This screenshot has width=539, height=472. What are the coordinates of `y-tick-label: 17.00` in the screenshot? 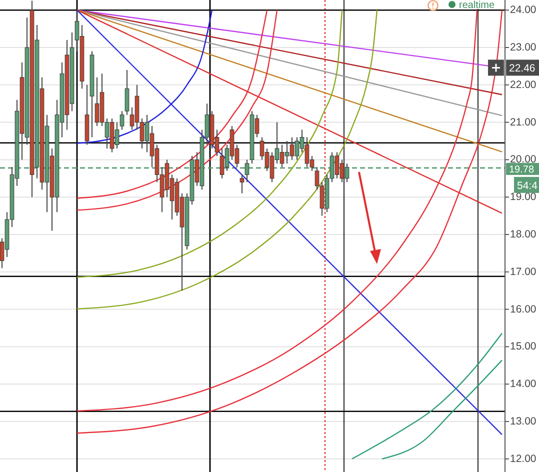 It's located at (523, 272).